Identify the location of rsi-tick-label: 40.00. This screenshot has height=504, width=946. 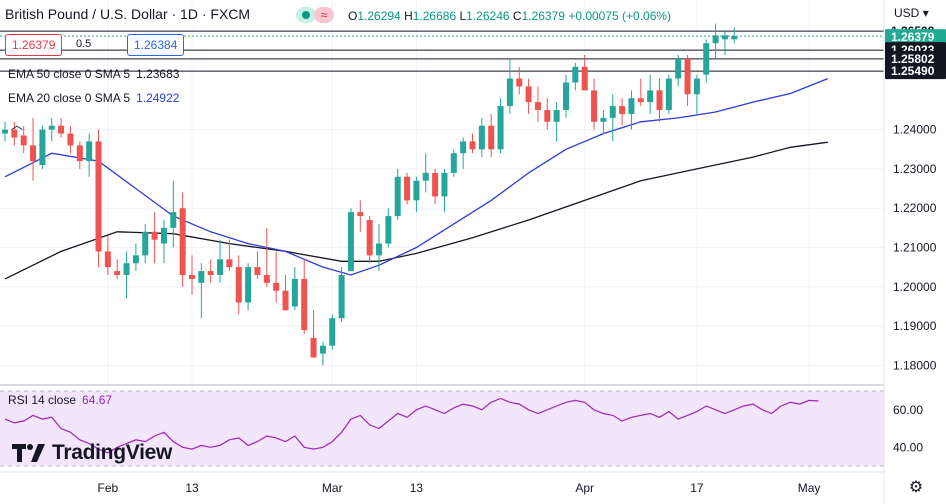
(908, 447).